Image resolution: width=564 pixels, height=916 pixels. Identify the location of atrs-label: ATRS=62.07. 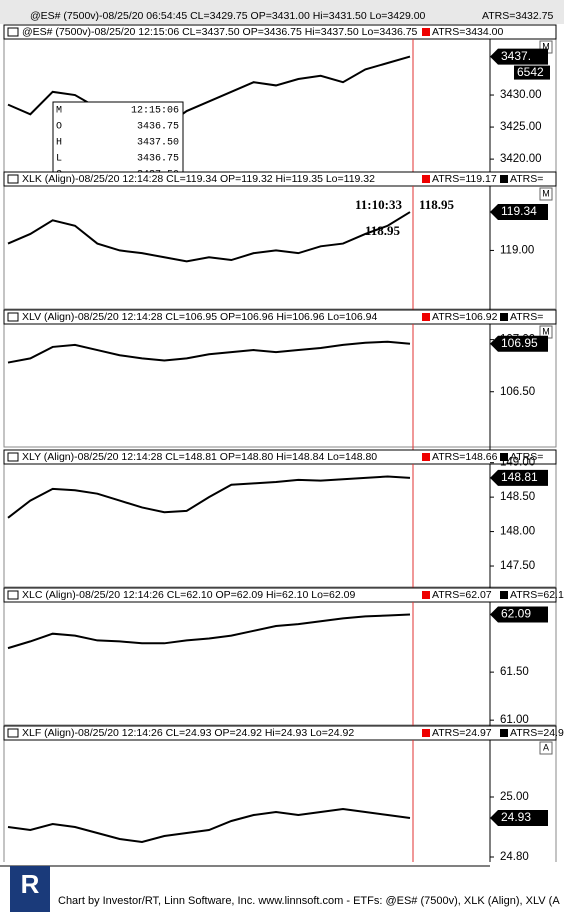
(462, 595).